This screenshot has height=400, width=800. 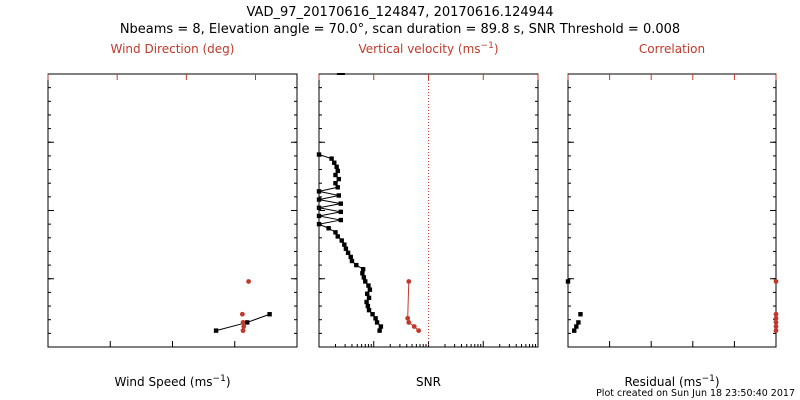 I want to click on residual-top-axis-title: Correlation, so click(x=672, y=49).